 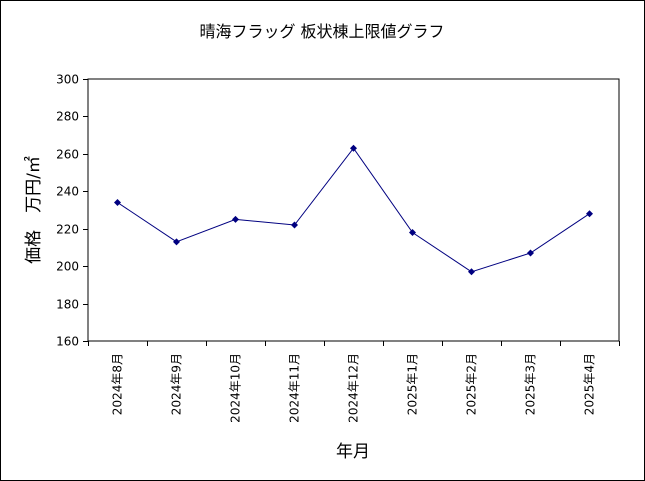 I want to click on x-tick-label: 2024年12月, so click(x=354, y=388).